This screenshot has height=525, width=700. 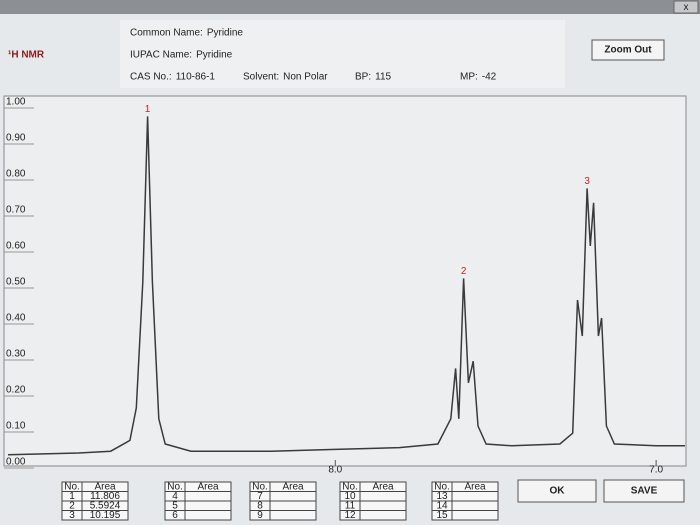 I want to click on table-cell: 8, so click(x=260, y=505).